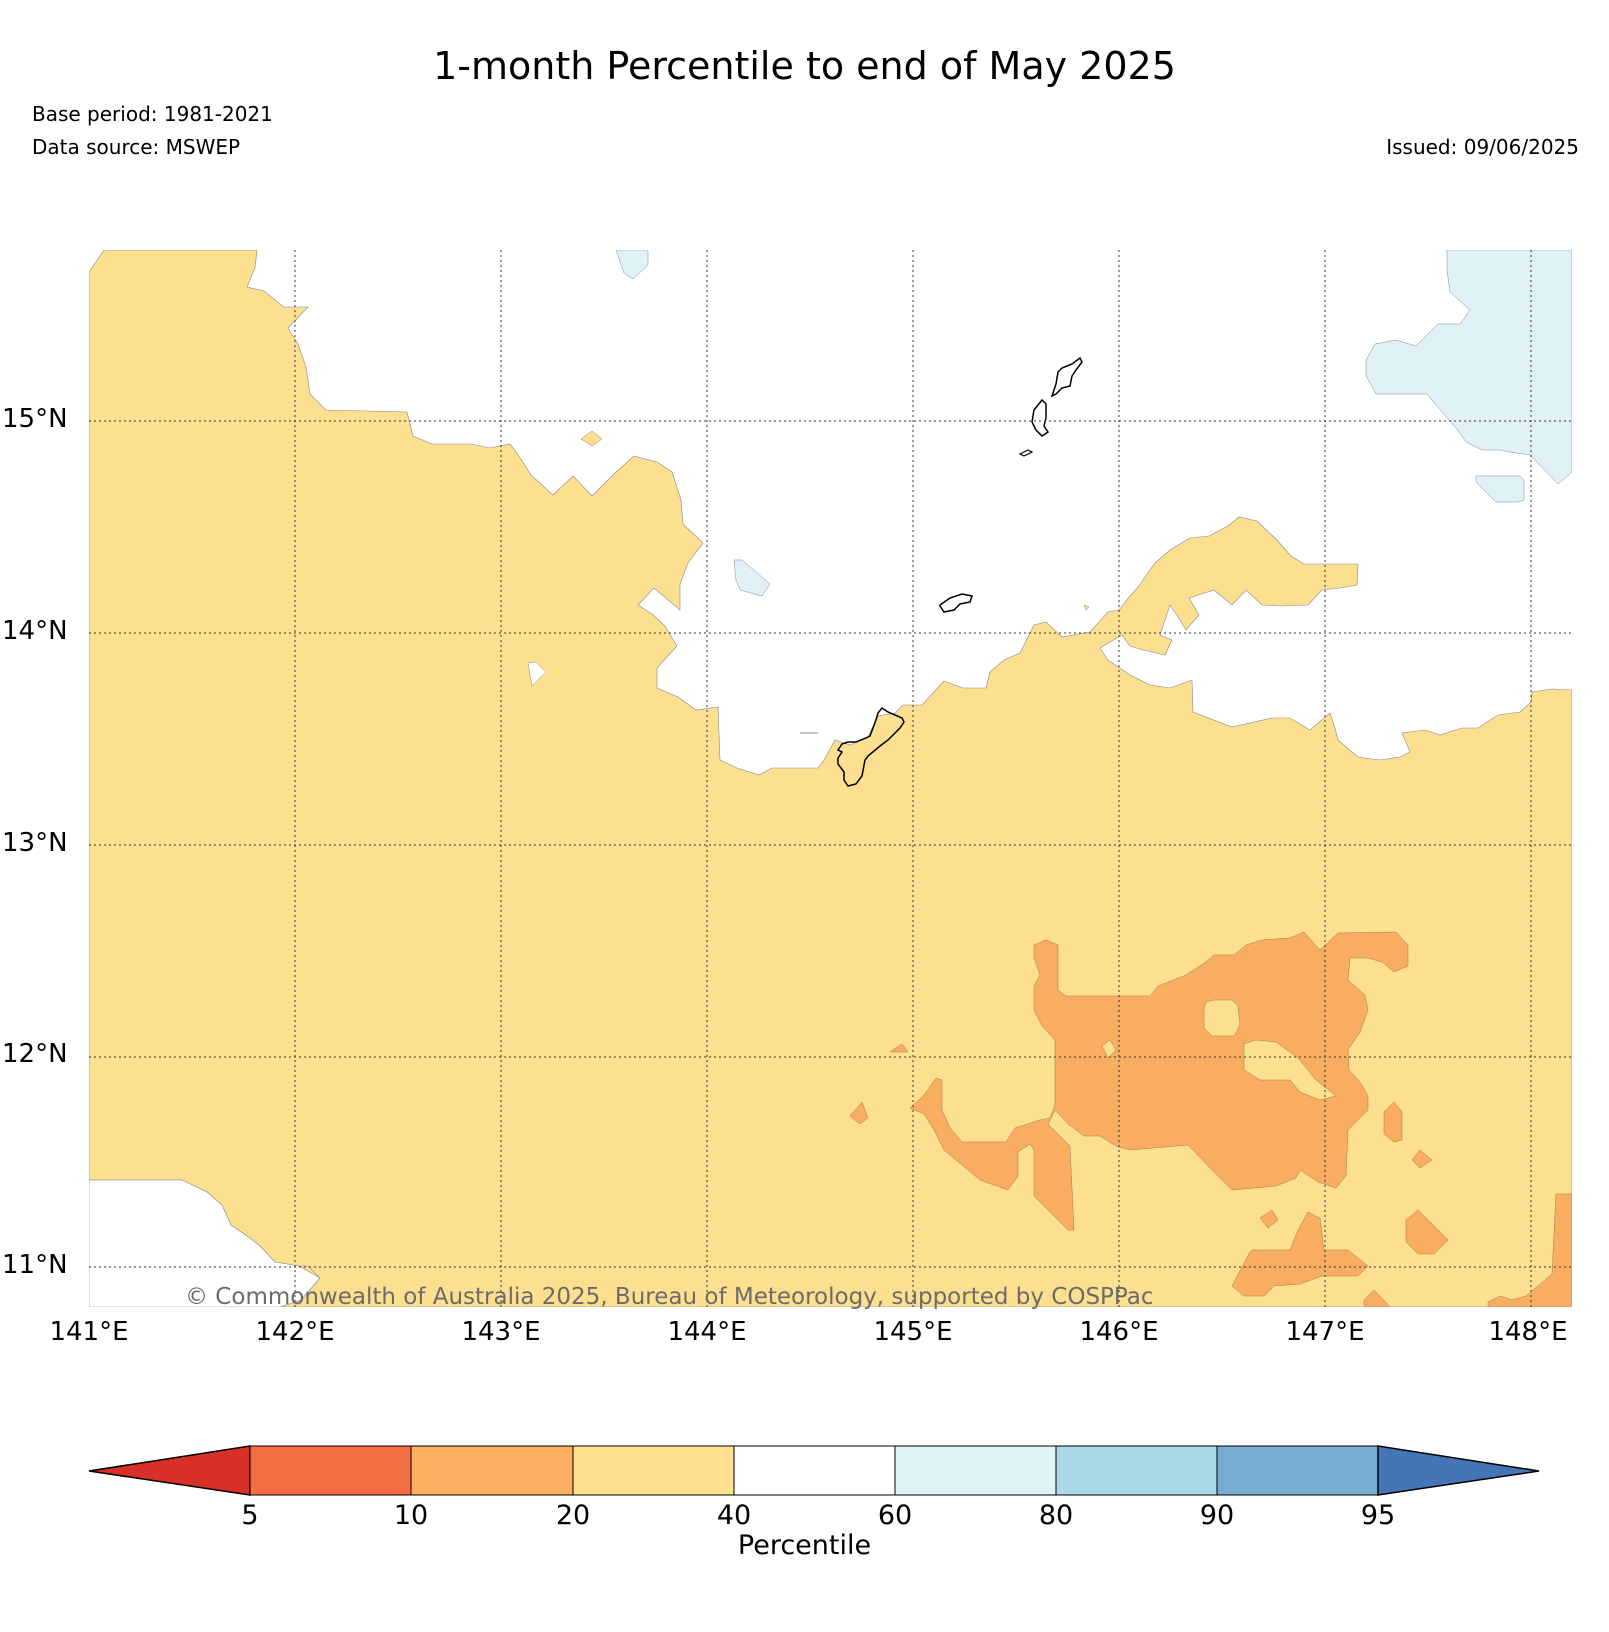 Image resolution: width=1609 pixels, height=1632 pixels. What do you see at coordinates (1217, 1515) in the screenshot?
I see `colorbar-tick-90: 90` at bounding box center [1217, 1515].